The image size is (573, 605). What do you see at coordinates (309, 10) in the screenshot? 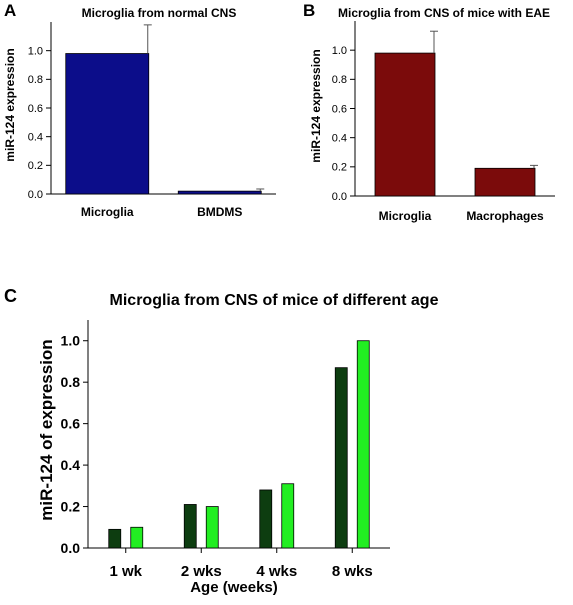
I see `panel-b-label: B` at bounding box center [309, 10].